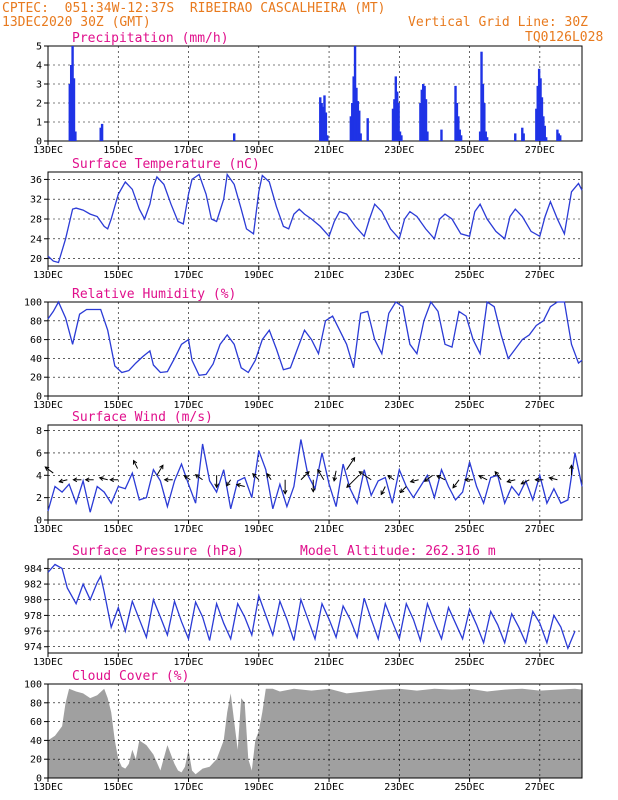 The width and height of the screenshot is (618, 800). I want to click on y-tick-label: 984, so click(33, 569).